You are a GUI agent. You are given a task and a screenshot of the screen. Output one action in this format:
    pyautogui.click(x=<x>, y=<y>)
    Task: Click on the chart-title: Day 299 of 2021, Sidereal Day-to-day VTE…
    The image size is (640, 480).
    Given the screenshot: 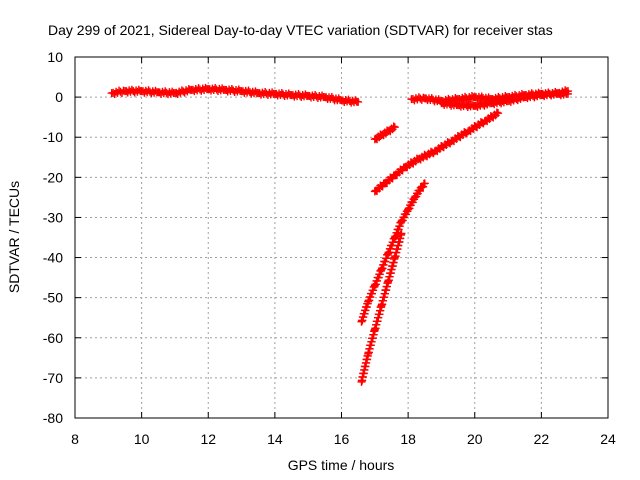 What is the action you would take?
    pyautogui.click(x=300, y=30)
    